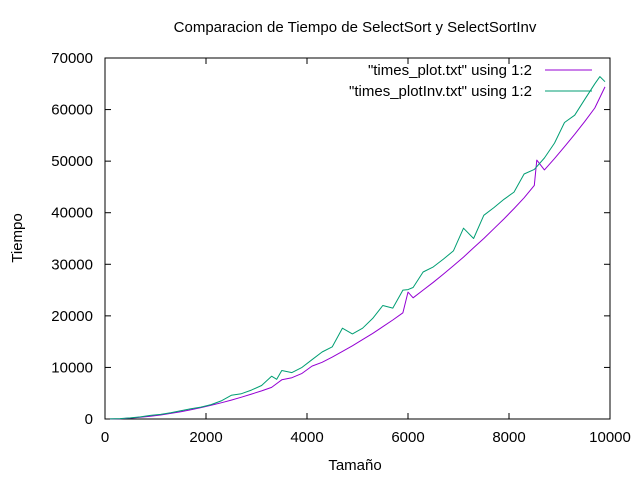 This screenshot has width=640, height=480. Describe the element at coordinates (508, 437) in the screenshot. I see `x-tick-label: 8000` at that location.